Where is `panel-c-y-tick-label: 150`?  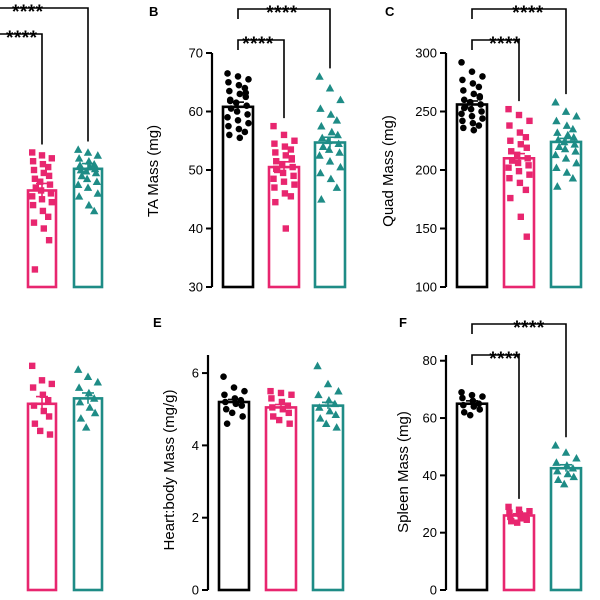
panel-c-y-tick-label: 150 is located at coordinates (426, 228).